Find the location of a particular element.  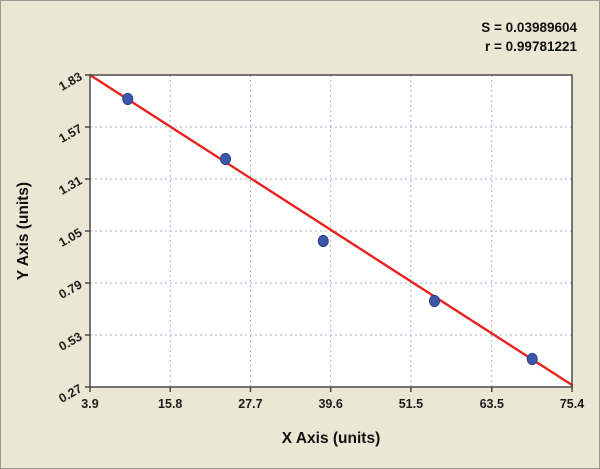

s-value-annotation: S = 0.03989604 is located at coordinates (529, 27).